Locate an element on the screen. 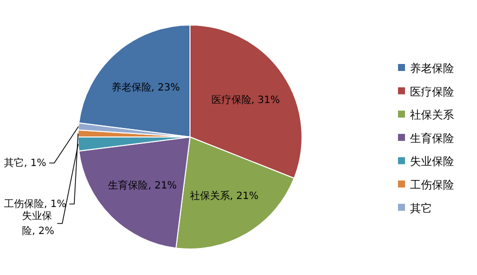  data-label: 工伤保险, 1% is located at coordinates (35, 204).